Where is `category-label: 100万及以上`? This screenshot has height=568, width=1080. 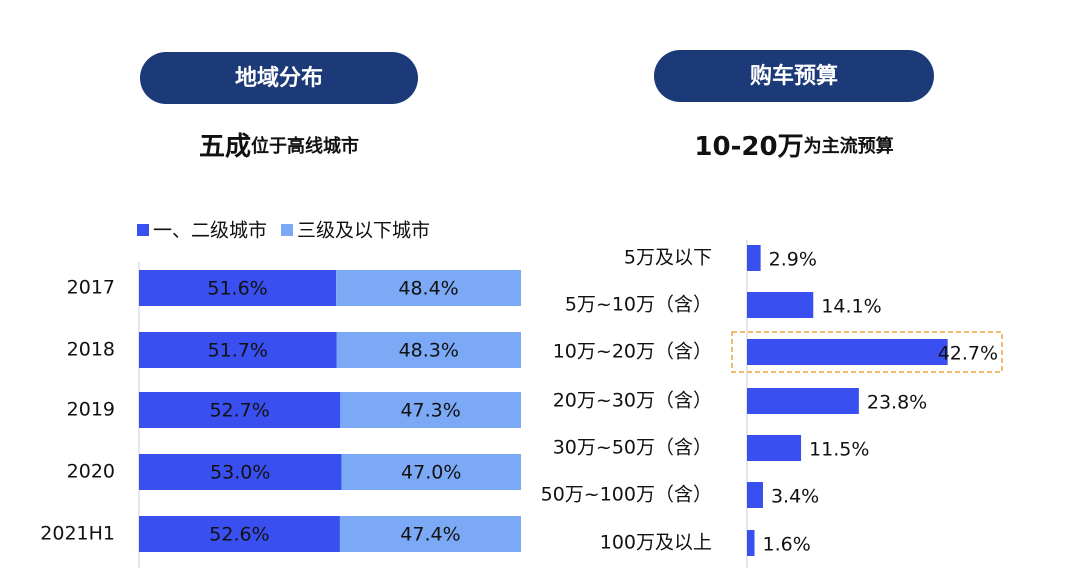
category-label: 100万及以上 is located at coordinates (656, 543).